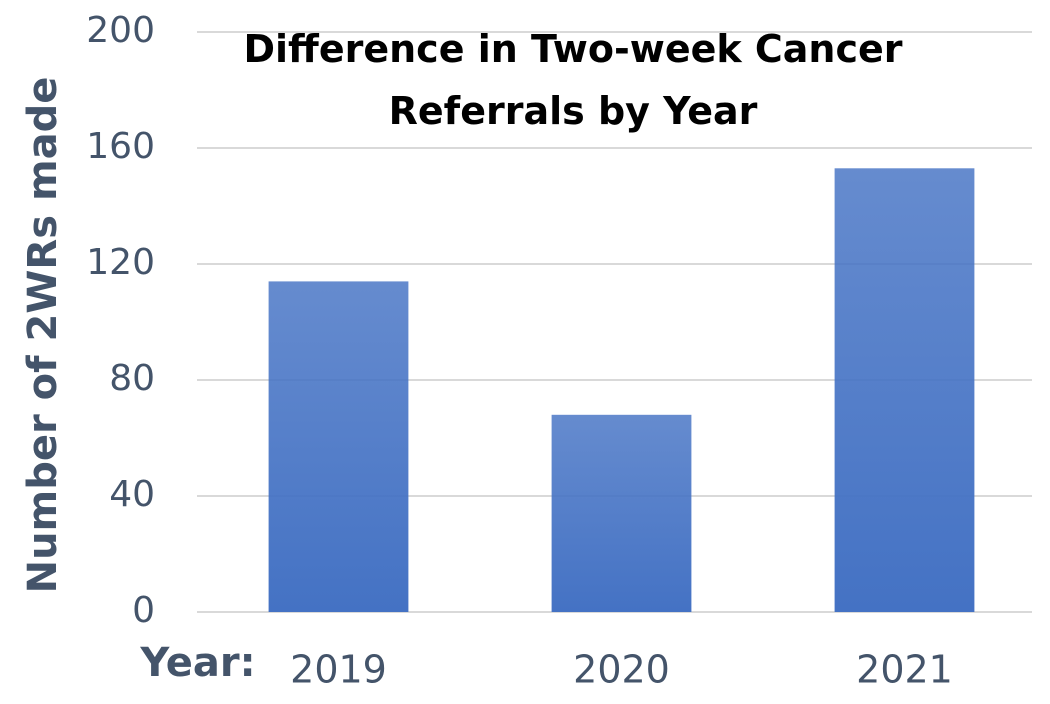 Image resolution: width=1050 pixels, height=704 pixels. Describe the element at coordinates (338, 670) in the screenshot. I see `x-tick-label: 2019` at that location.